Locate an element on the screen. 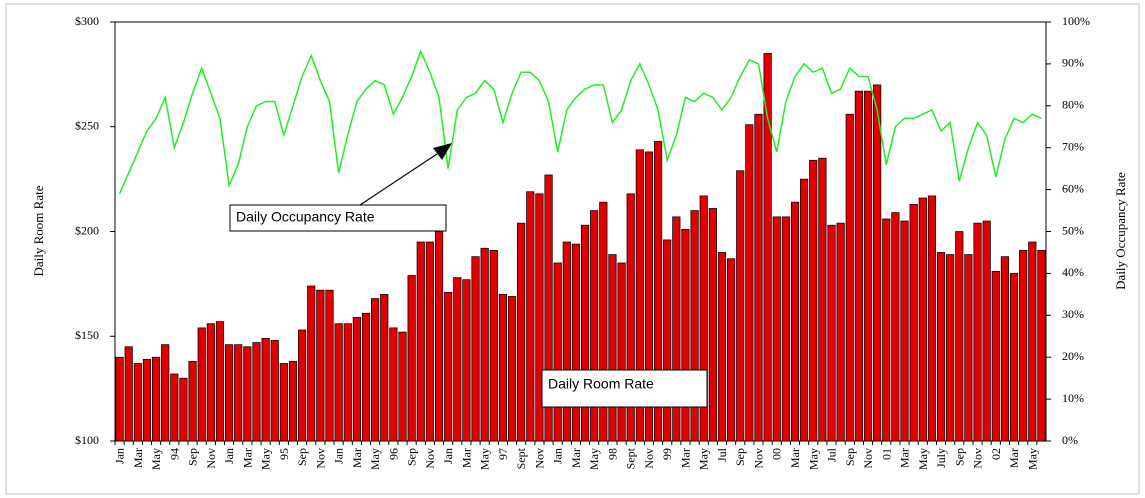 The image size is (1145, 498). y-tick-label: $100 is located at coordinates (87, 440).